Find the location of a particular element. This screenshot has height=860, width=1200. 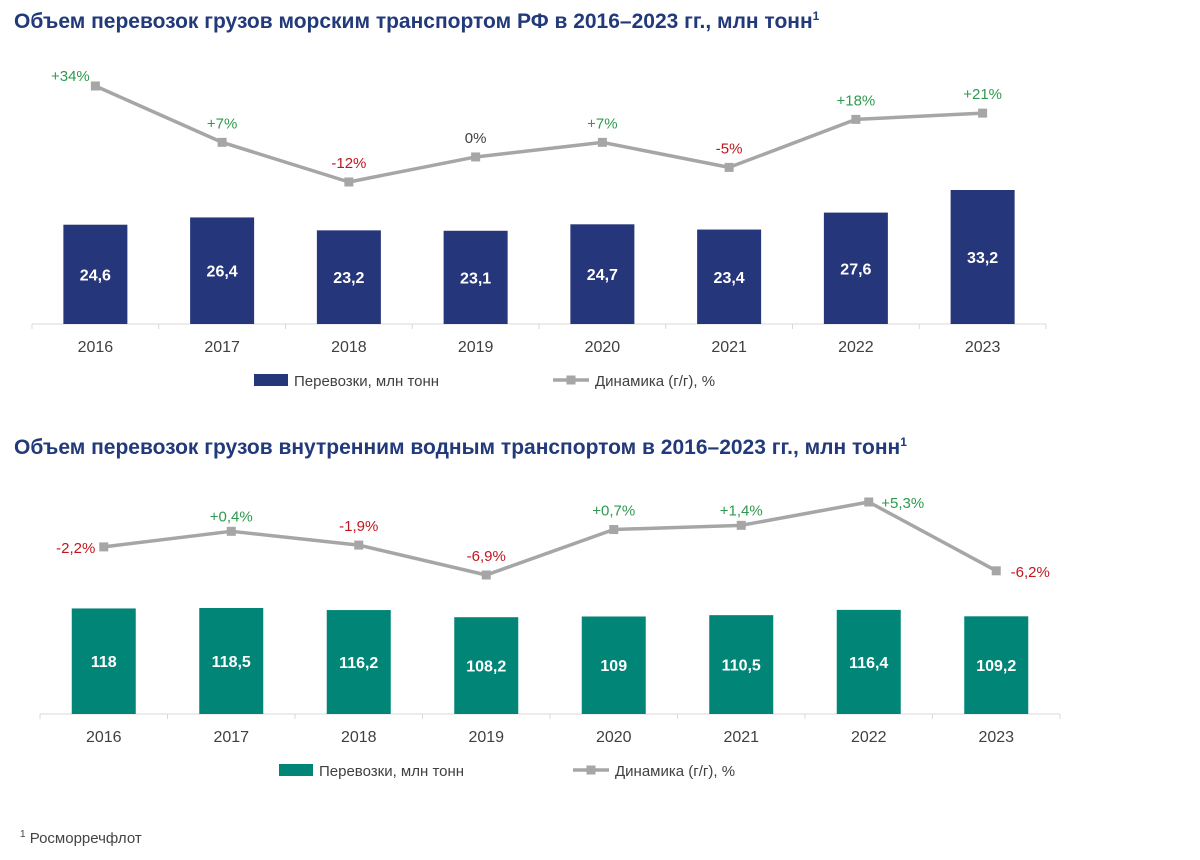

footnote-text: Росморречфлот is located at coordinates (85, 838).